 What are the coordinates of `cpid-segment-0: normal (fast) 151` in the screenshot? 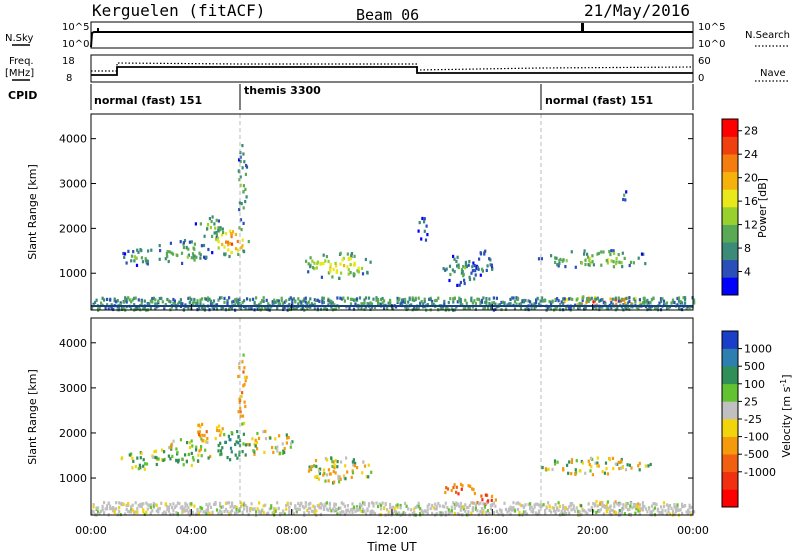 It's located at (148, 100).